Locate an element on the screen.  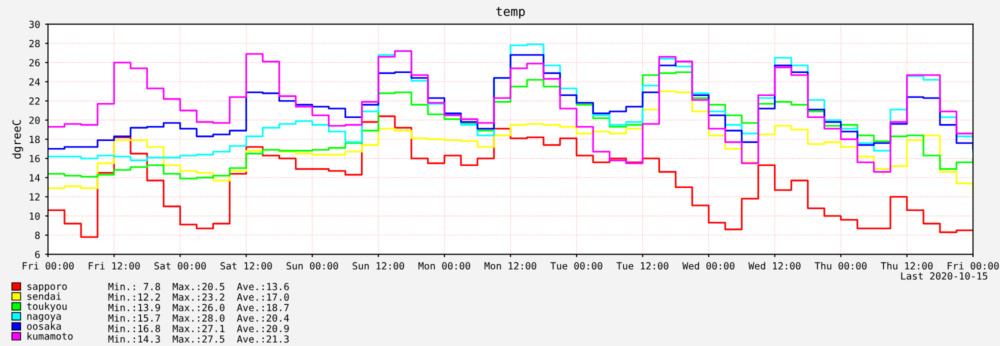
y-tick-label: 20 is located at coordinates (34, 120).